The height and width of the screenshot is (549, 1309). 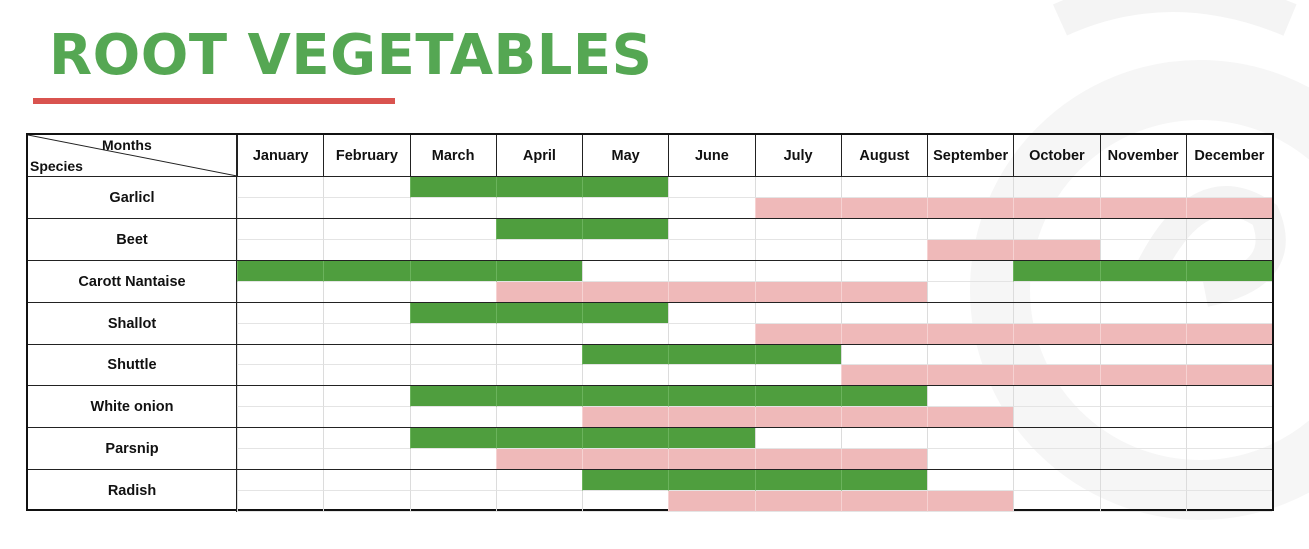 I want to click on sowing-cell-shuttle-may, so click(x=625, y=355).